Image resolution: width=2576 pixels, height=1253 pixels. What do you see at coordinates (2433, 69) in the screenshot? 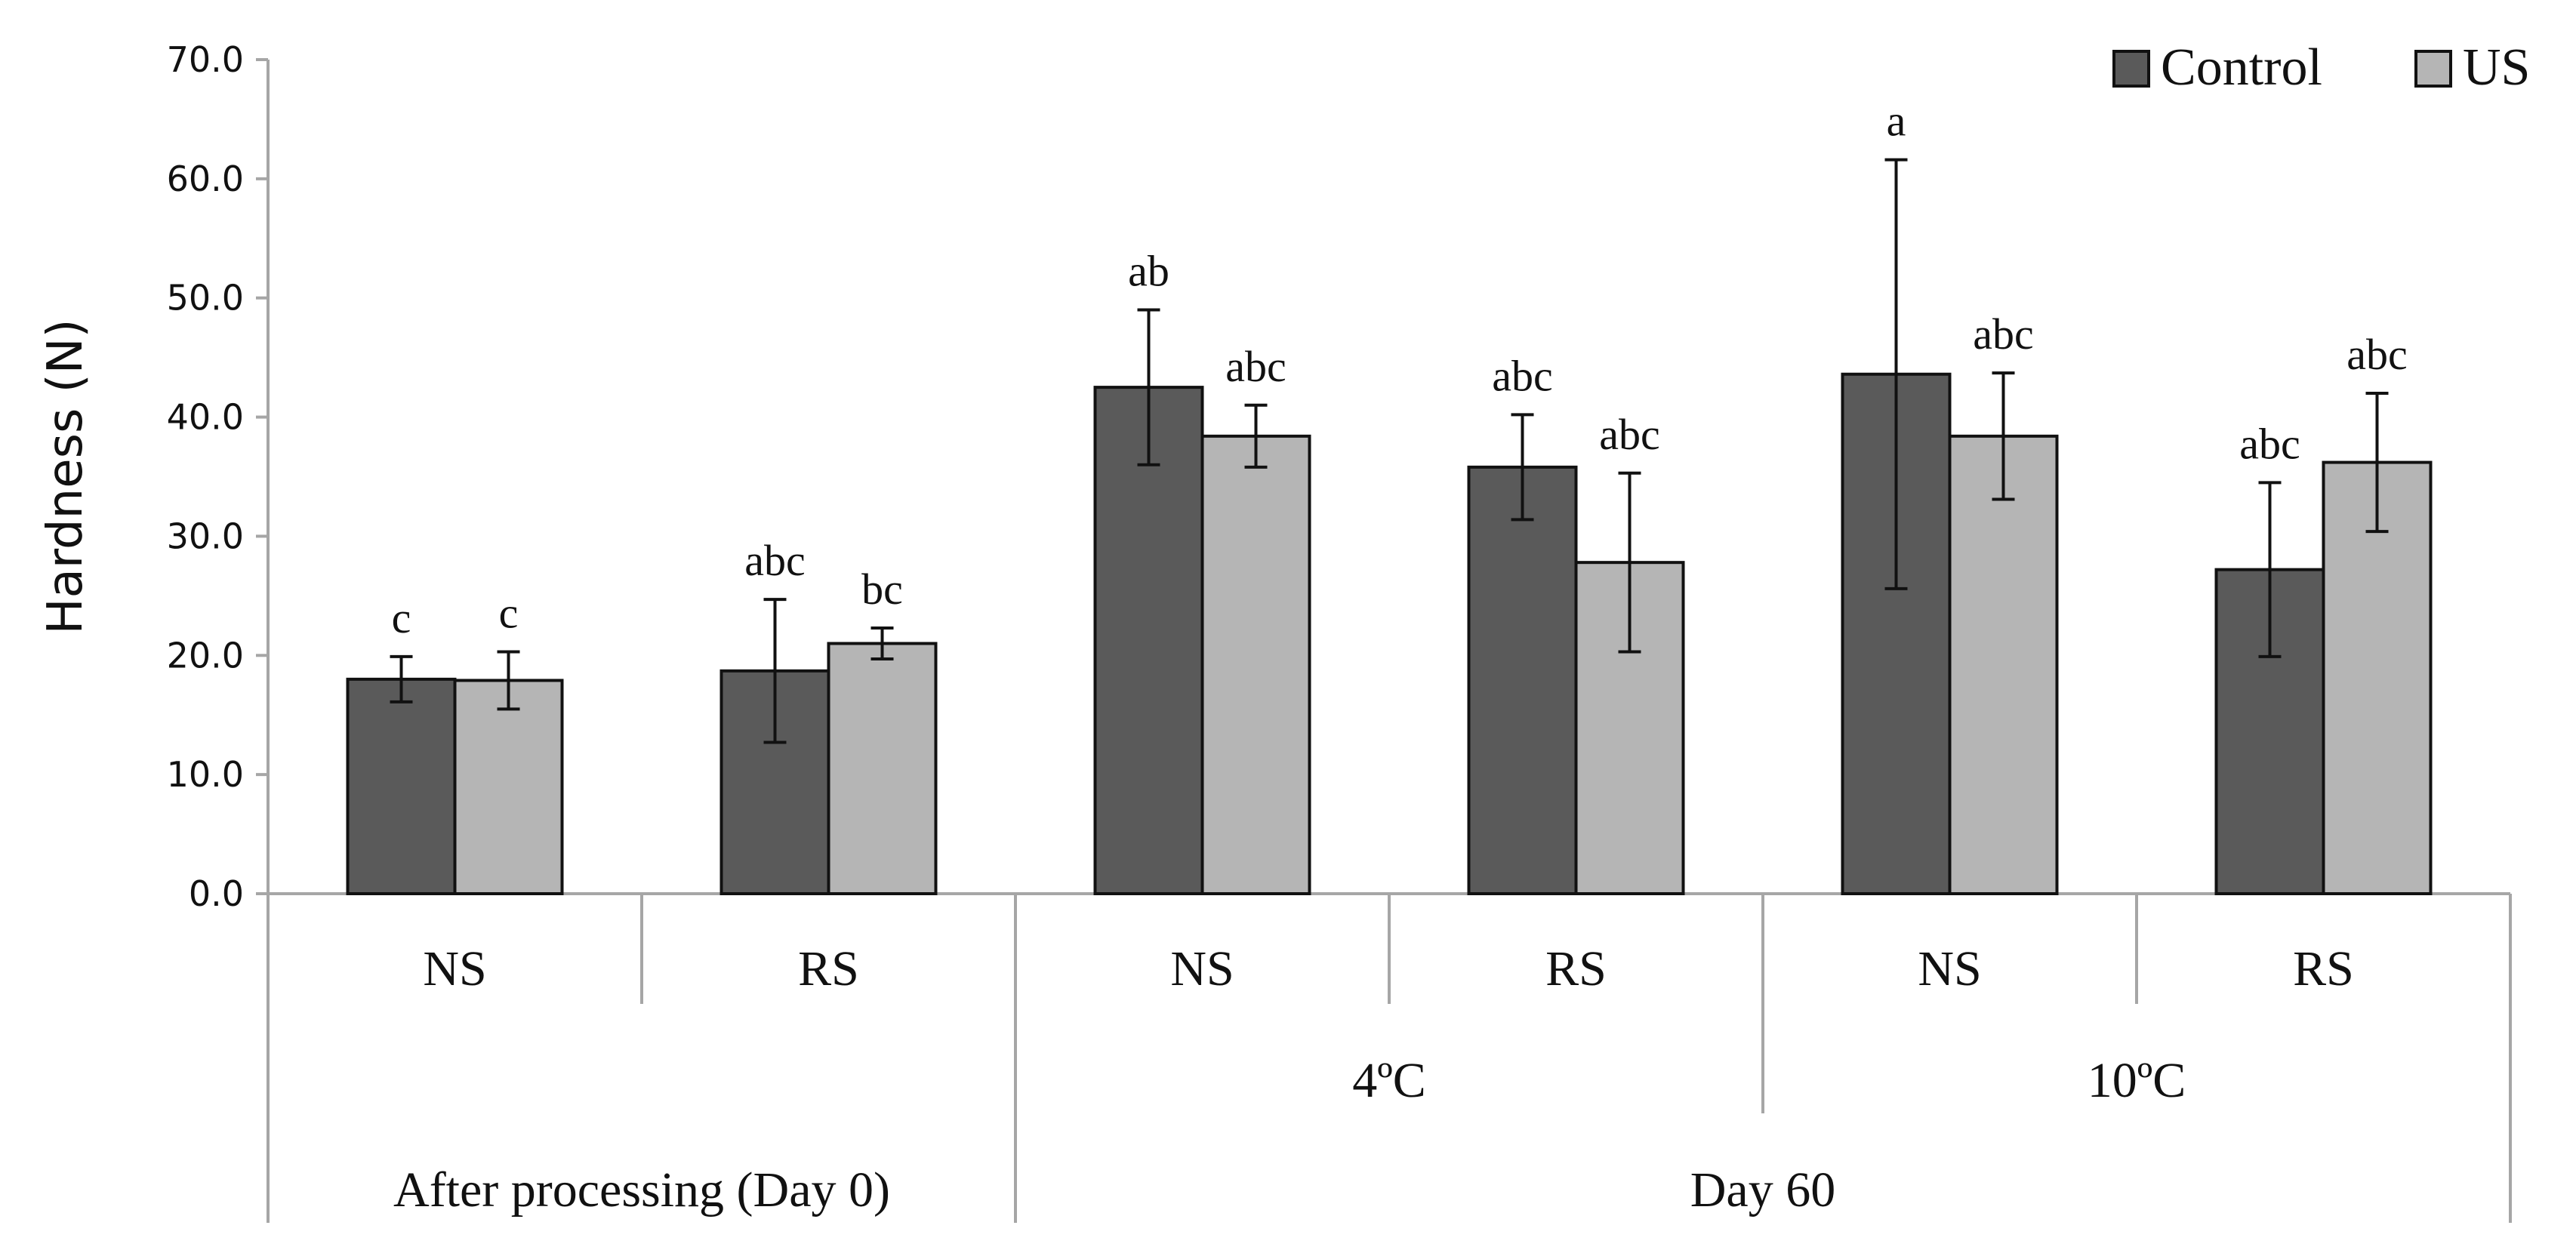
I see `legend-swatch-us` at bounding box center [2433, 69].